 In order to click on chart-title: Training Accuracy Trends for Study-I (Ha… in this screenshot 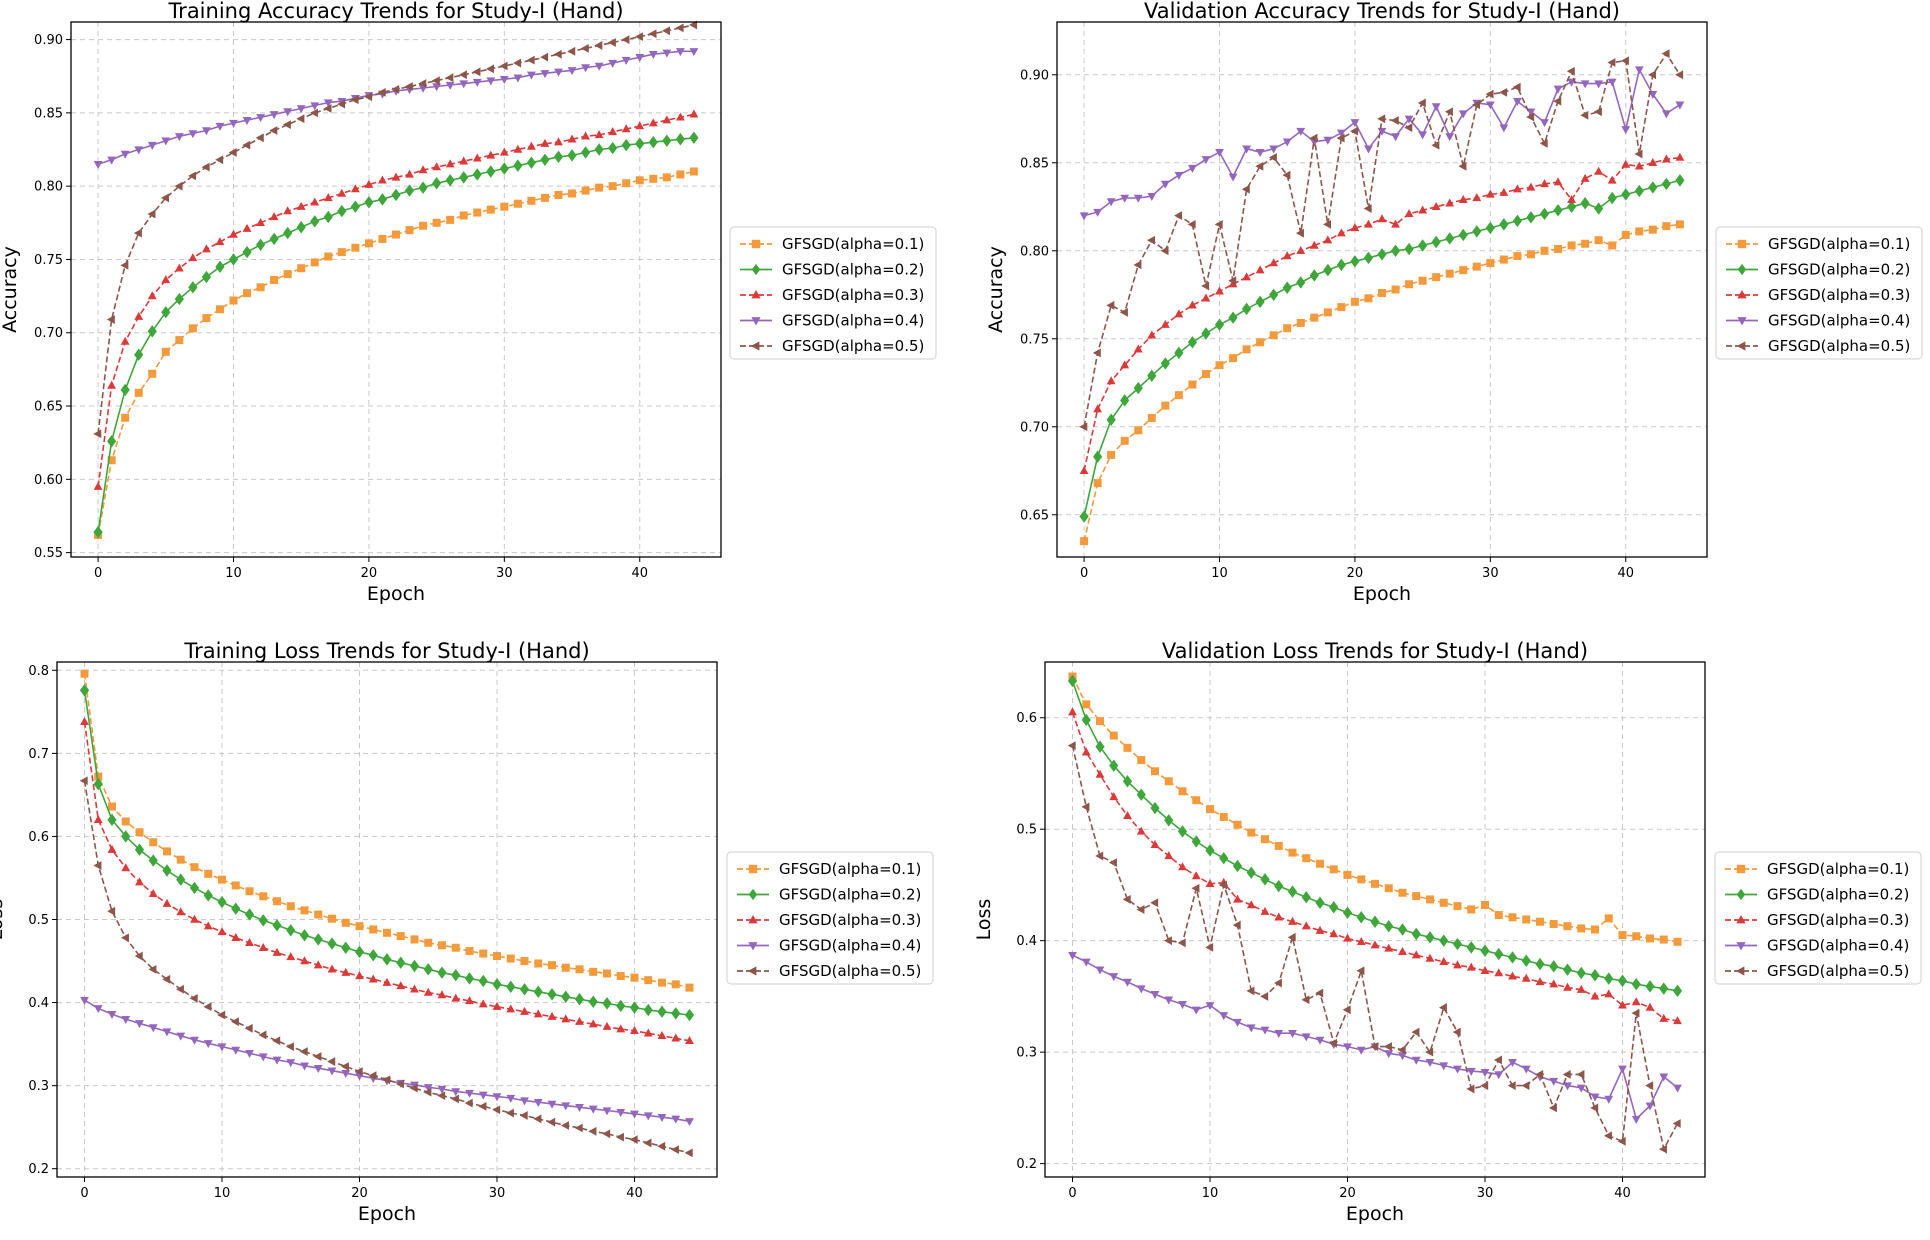, I will do `click(395, 11)`.